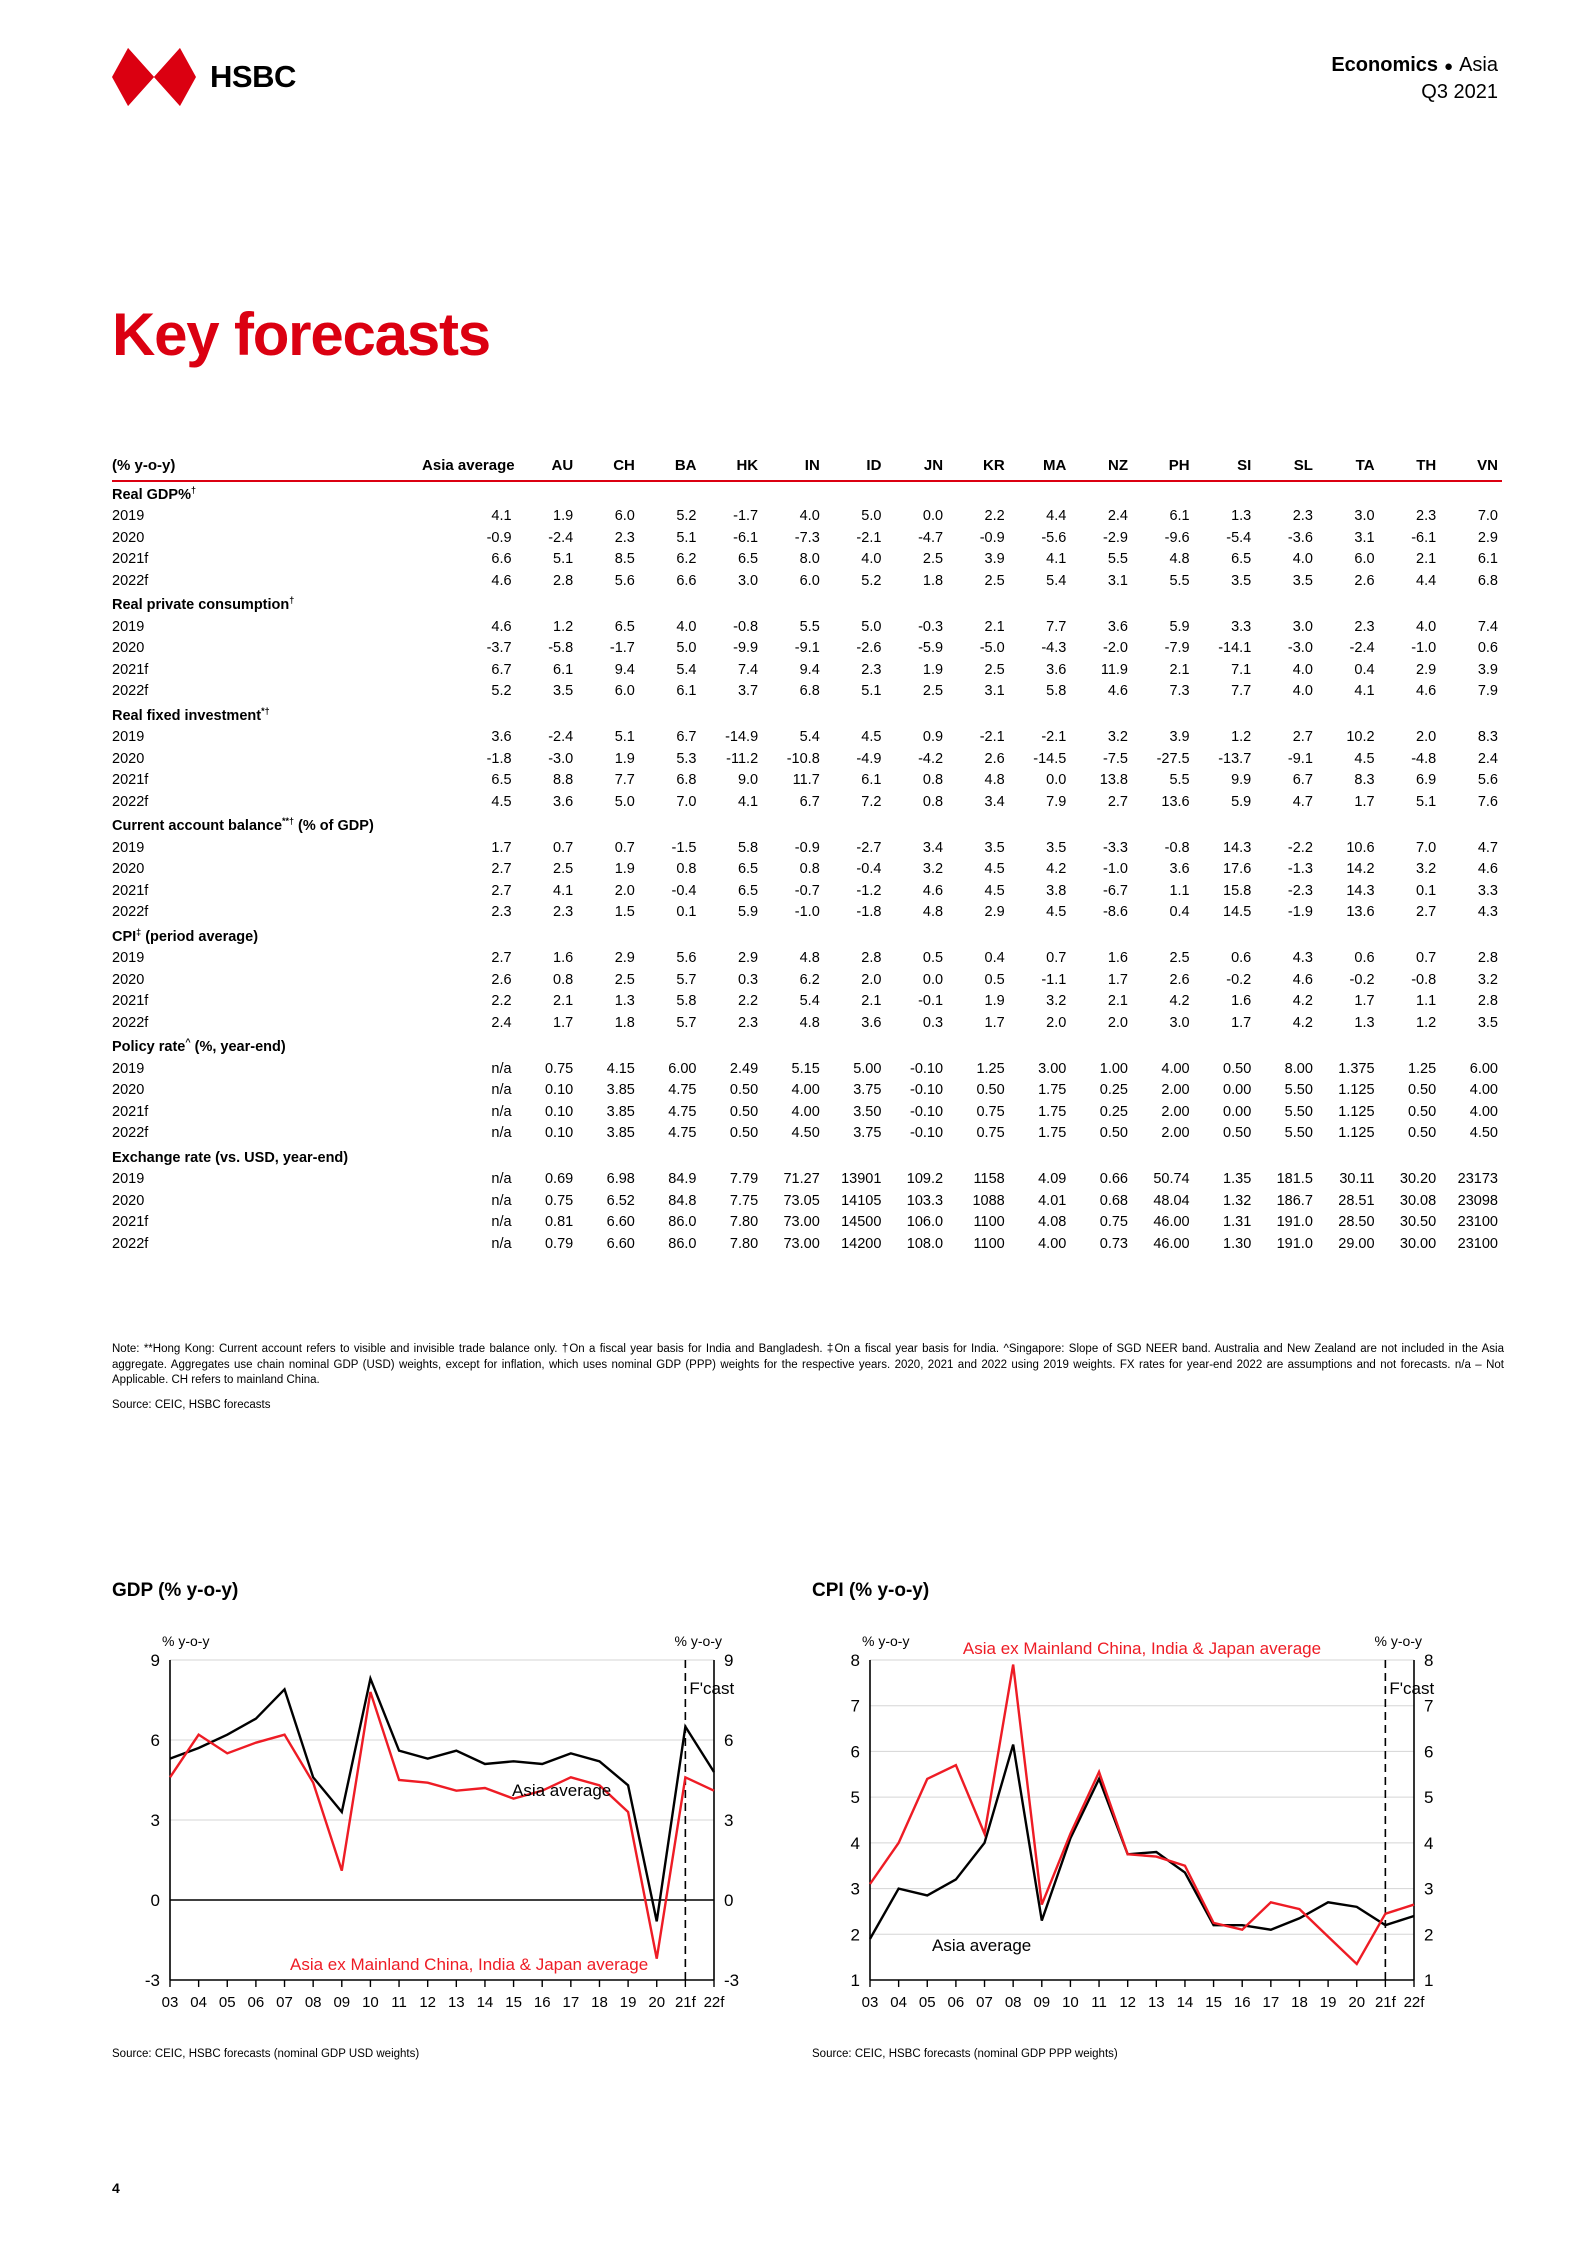 This screenshot has width=1586, height=2244. I want to click on table-cell: 14.3, so click(1360, 890).